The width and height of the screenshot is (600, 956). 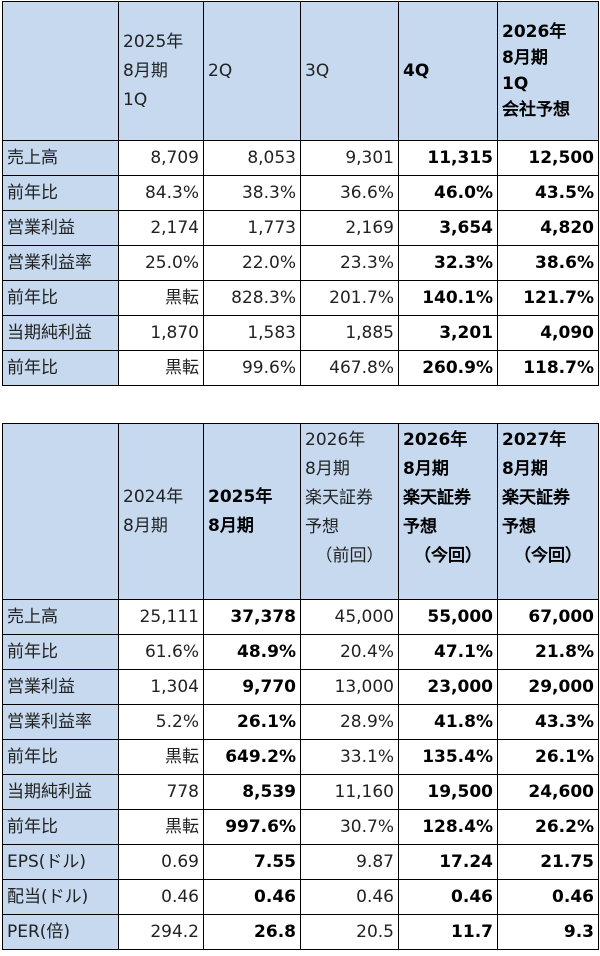 I want to click on header-cell: 3Q, so click(x=349, y=71).